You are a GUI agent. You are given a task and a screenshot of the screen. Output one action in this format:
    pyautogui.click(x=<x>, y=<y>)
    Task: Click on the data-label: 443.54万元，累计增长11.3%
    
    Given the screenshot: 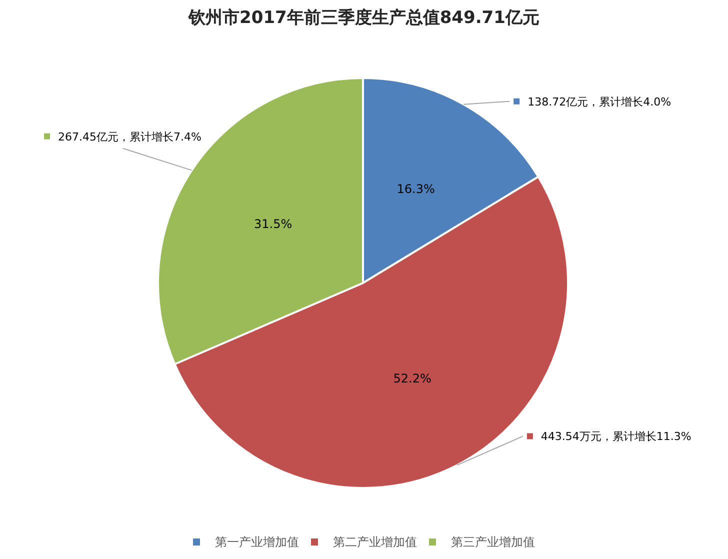 What is the action you would take?
    pyautogui.click(x=616, y=436)
    